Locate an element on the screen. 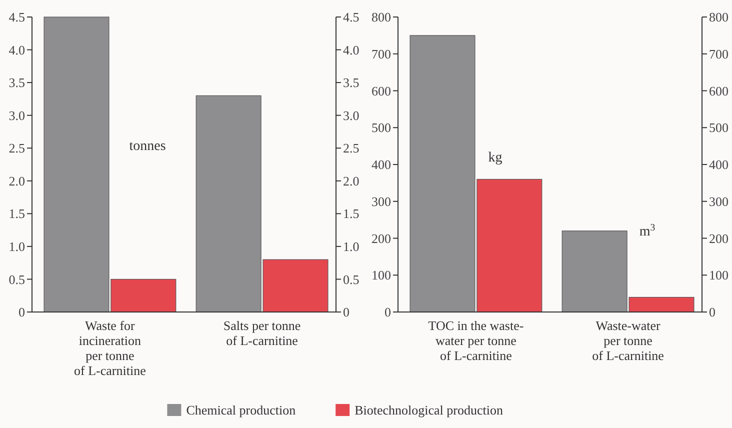 The height and width of the screenshot is (428, 732). y2-tick-label: 0.5 is located at coordinates (351, 279).